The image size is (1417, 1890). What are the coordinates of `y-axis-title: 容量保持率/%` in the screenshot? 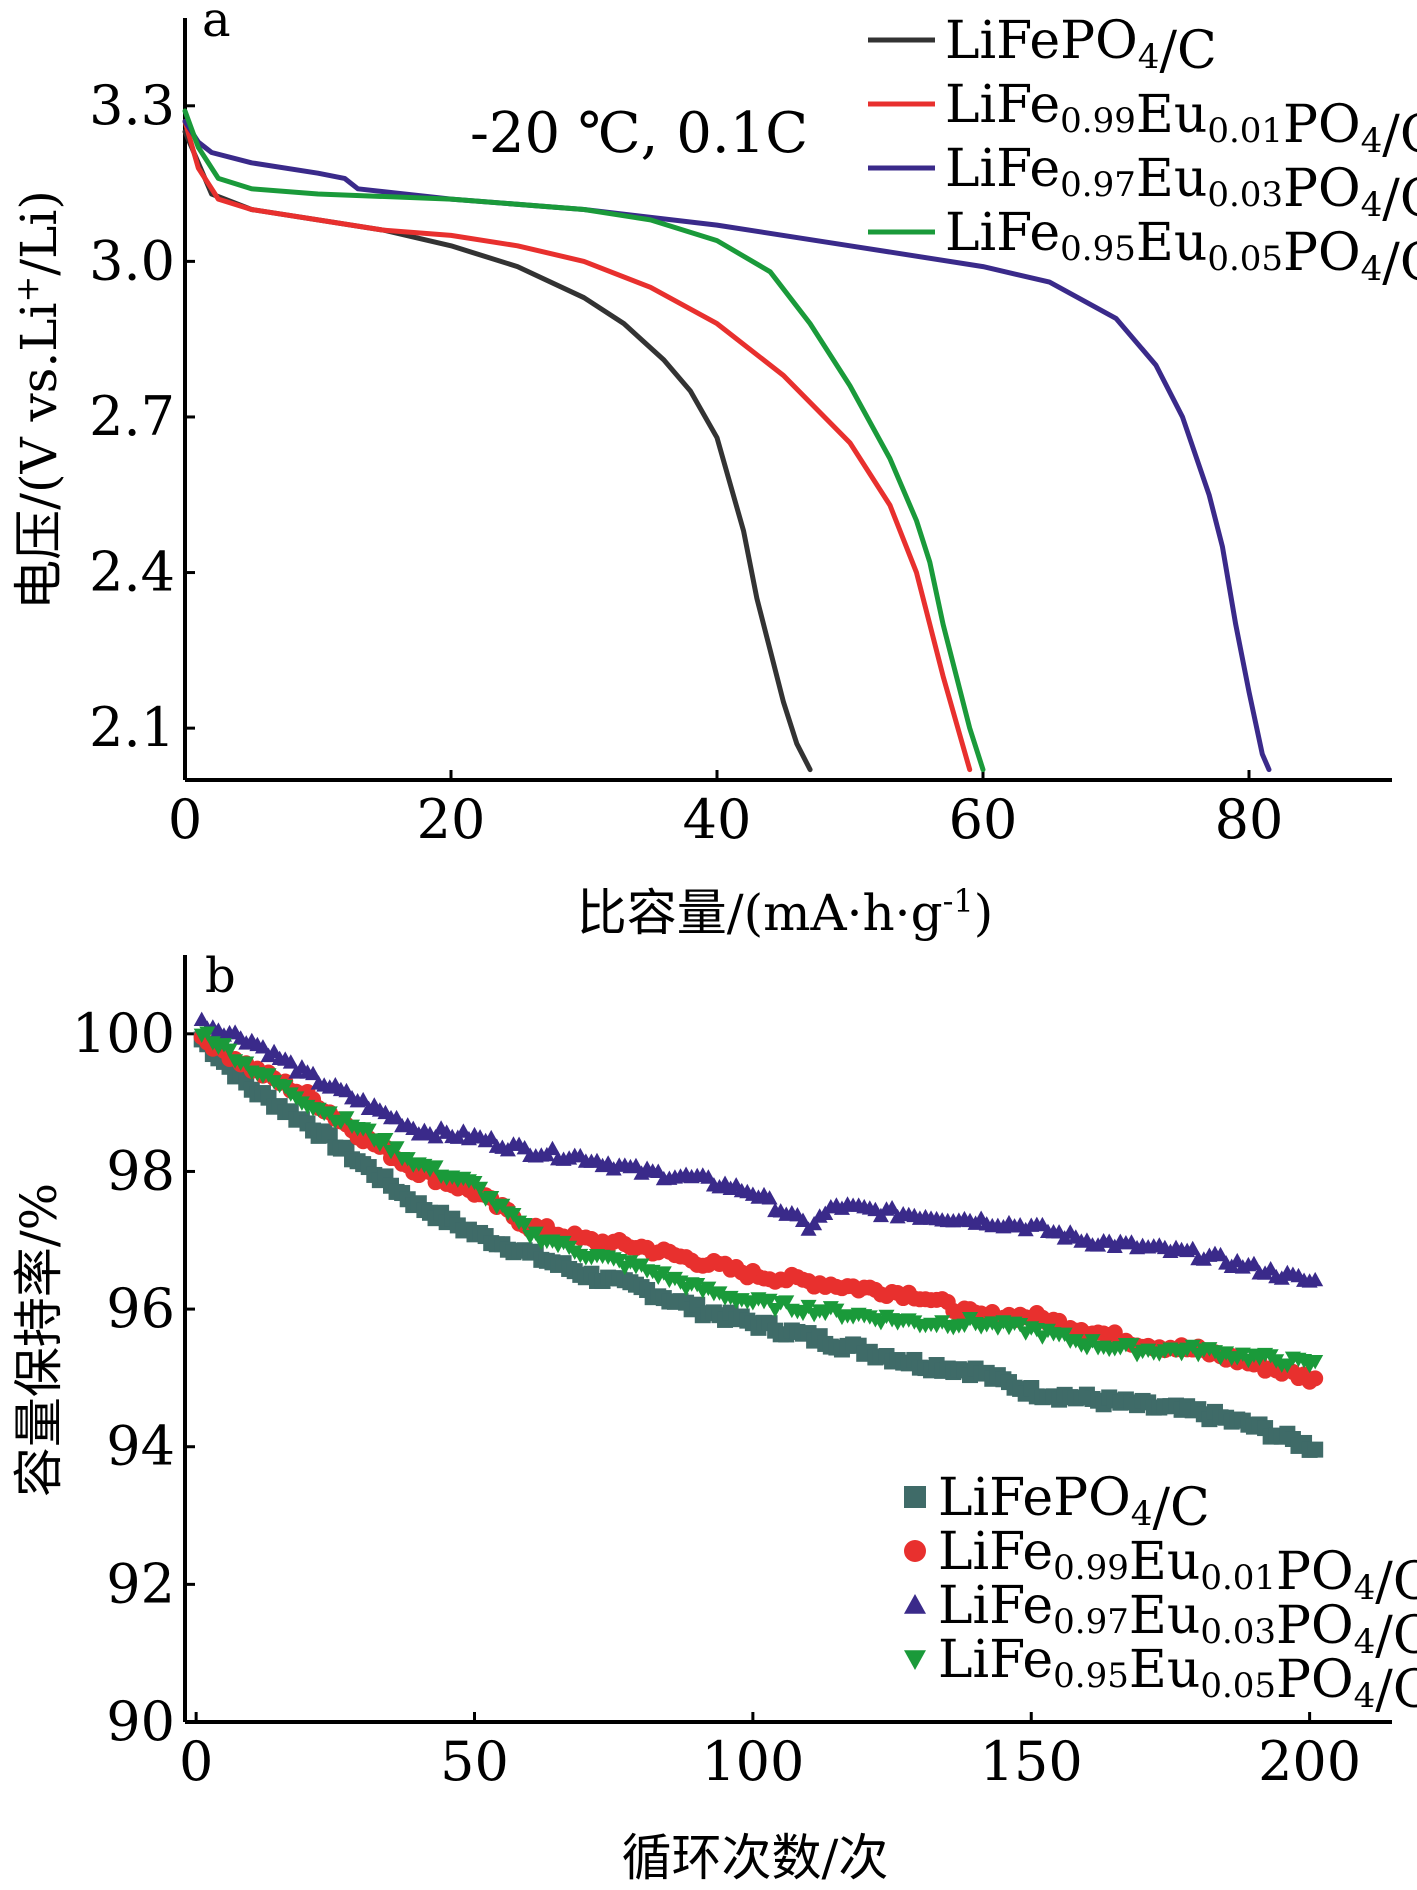 It's located at (39, 1340).